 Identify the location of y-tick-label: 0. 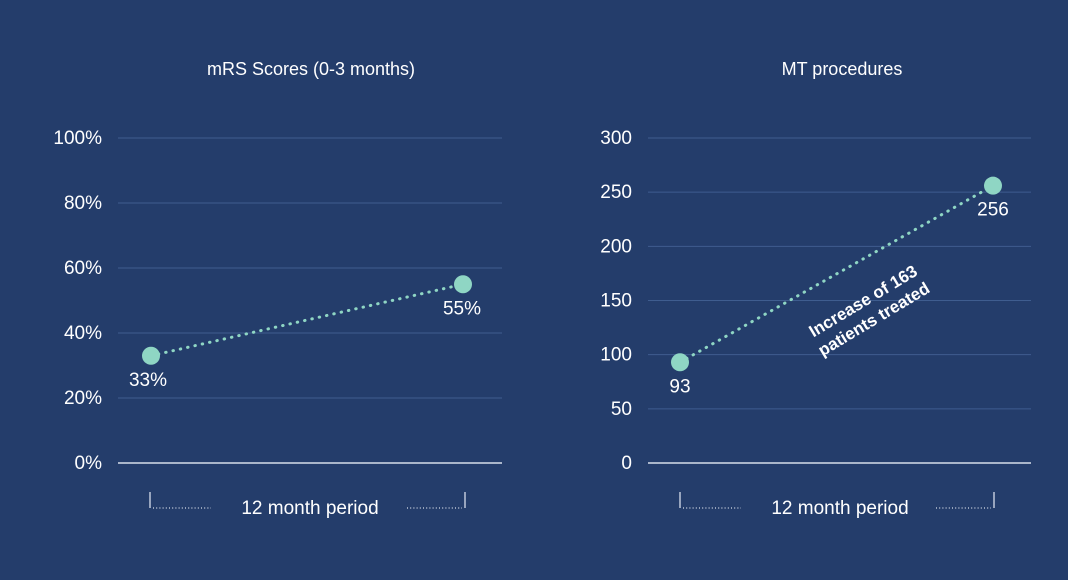
(626, 463).